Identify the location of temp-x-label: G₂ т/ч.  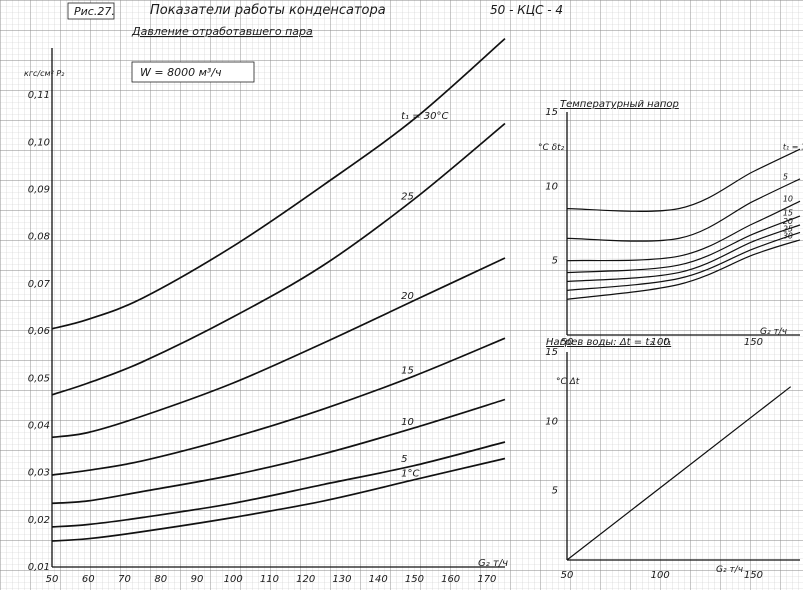
(773, 332).